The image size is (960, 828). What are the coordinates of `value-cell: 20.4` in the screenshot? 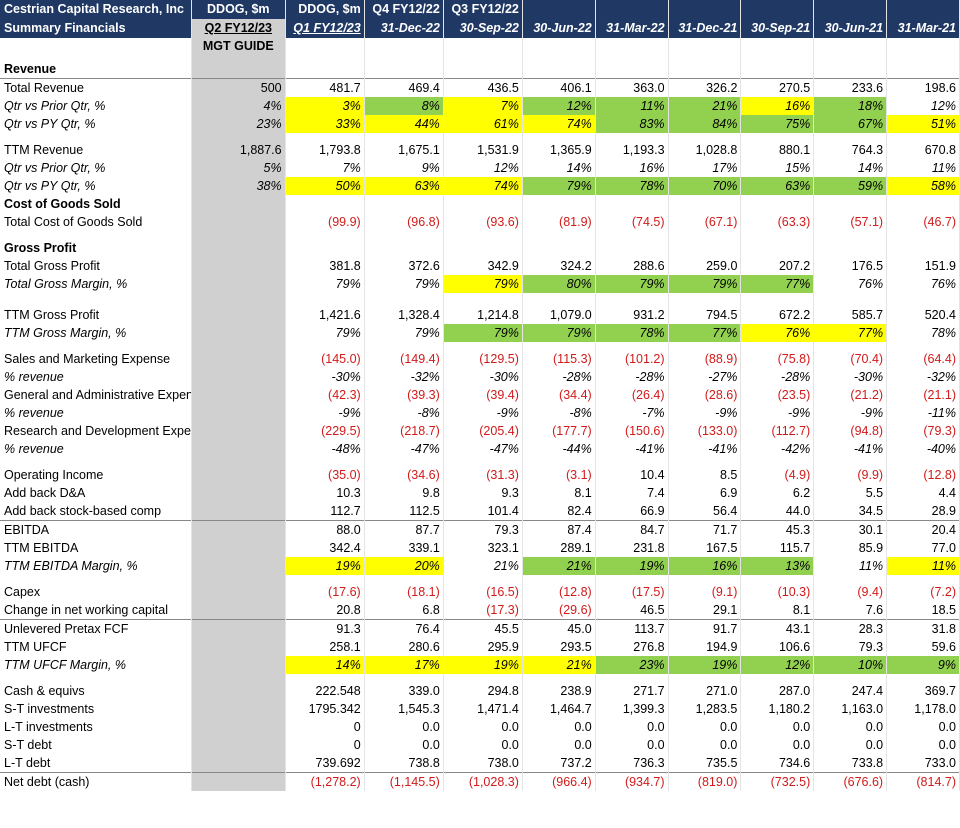 It's located at (923, 529).